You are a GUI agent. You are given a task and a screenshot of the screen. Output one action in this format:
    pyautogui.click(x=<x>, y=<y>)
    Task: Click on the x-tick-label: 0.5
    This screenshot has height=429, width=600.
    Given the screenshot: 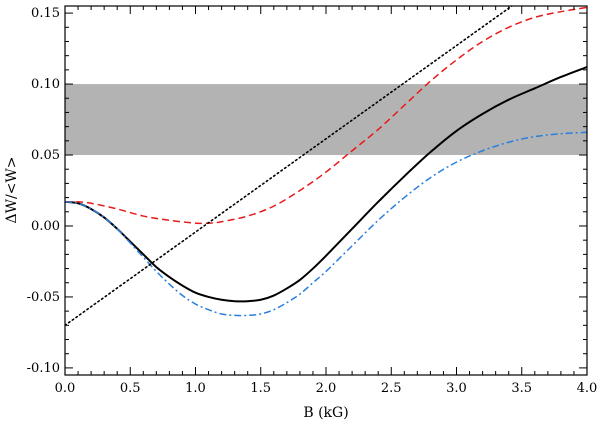 What is the action you would take?
    pyautogui.click(x=130, y=388)
    